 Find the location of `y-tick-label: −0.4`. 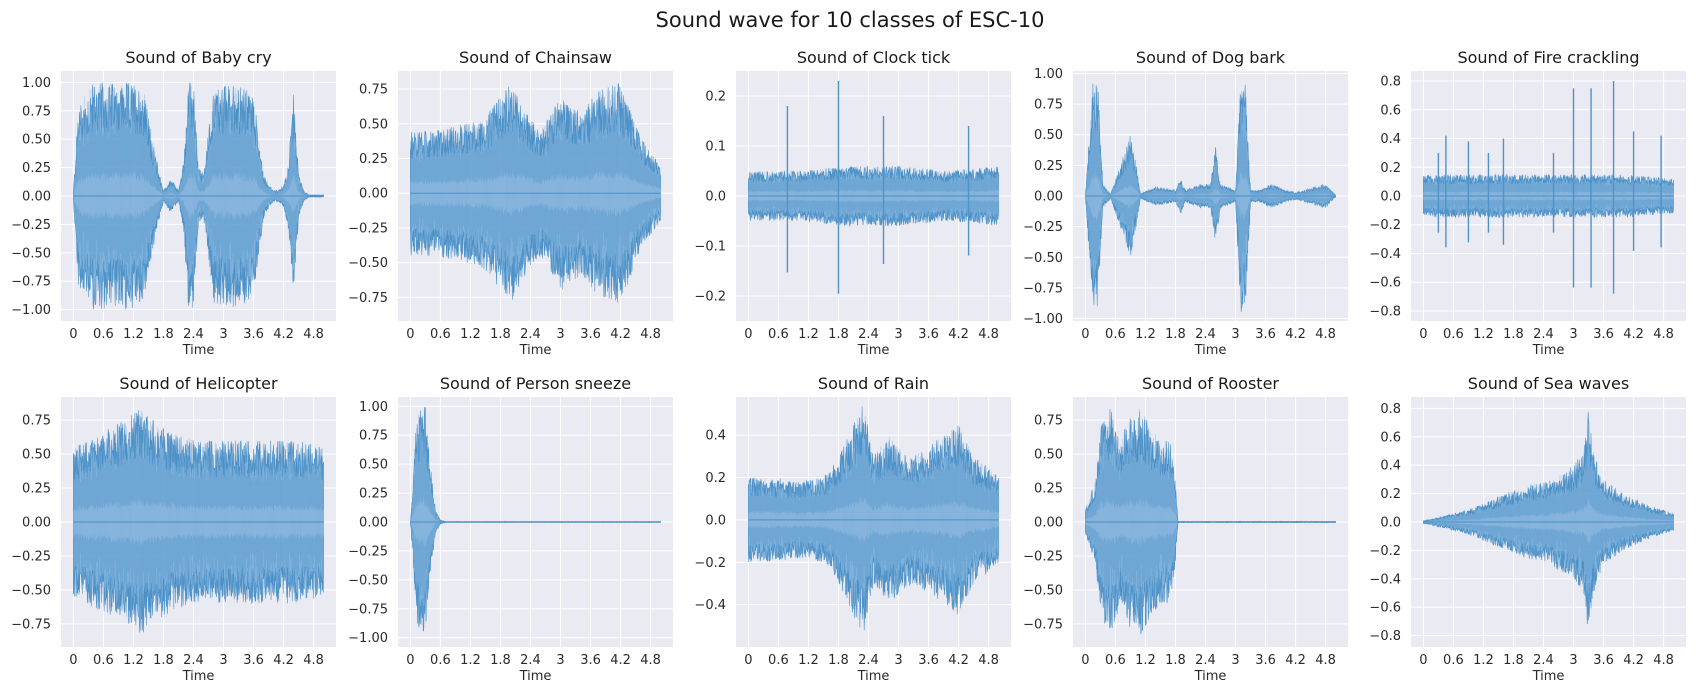

y-tick-label: −0.4 is located at coordinates (710, 605).